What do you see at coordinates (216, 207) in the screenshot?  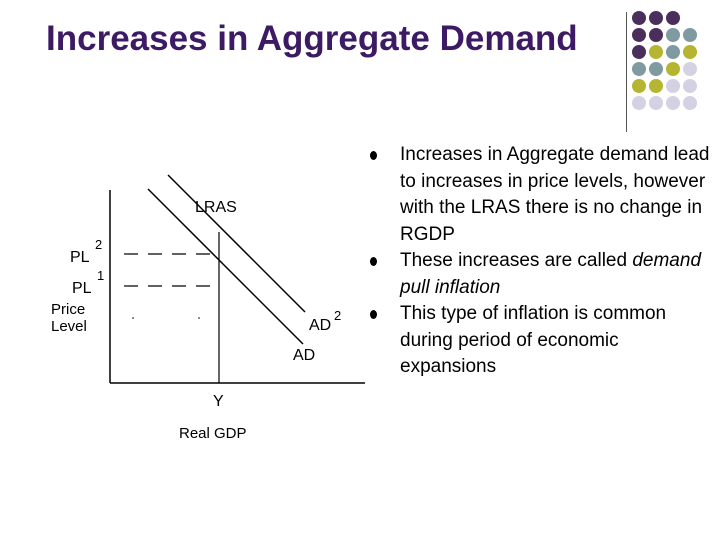 I see `lras-label: LRAS` at bounding box center [216, 207].